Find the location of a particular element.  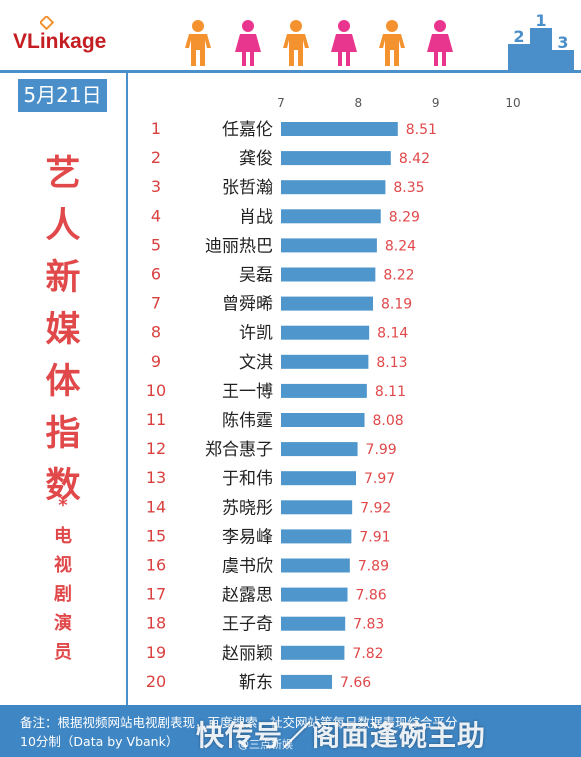

rank-number: 18 is located at coordinates (156, 623).